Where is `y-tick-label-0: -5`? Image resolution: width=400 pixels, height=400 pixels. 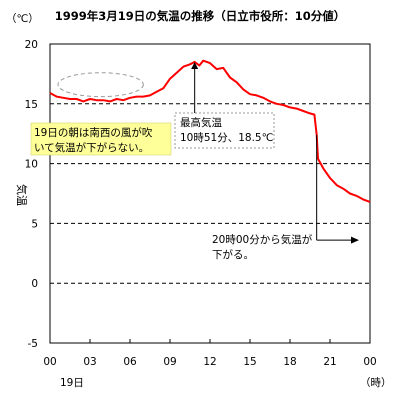 y-tick-label-0: -5 is located at coordinates (33, 344).